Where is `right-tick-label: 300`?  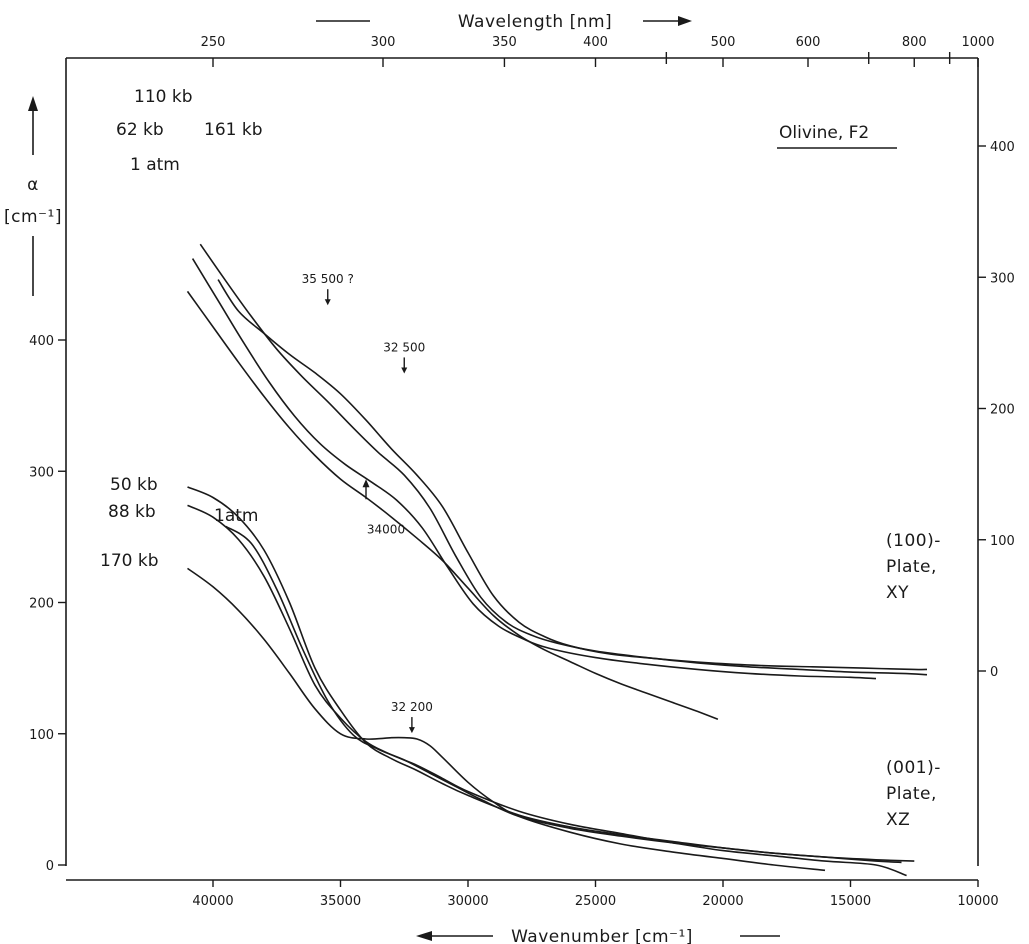 right-tick-label: 300 is located at coordinates (1002, 278).